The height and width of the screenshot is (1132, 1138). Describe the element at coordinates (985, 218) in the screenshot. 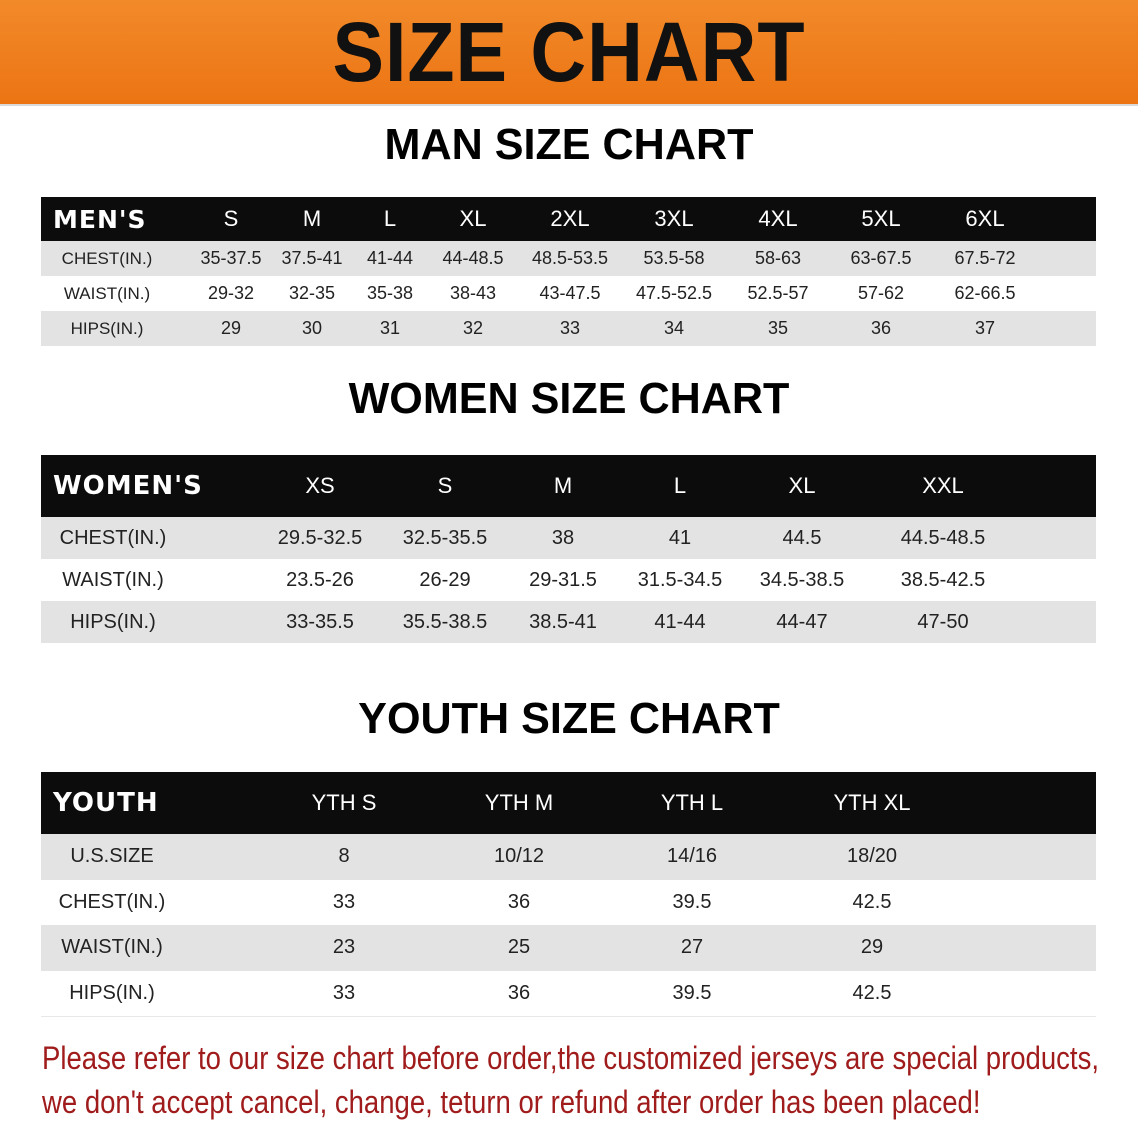

I see `size-column-header: 6XL` at that location.